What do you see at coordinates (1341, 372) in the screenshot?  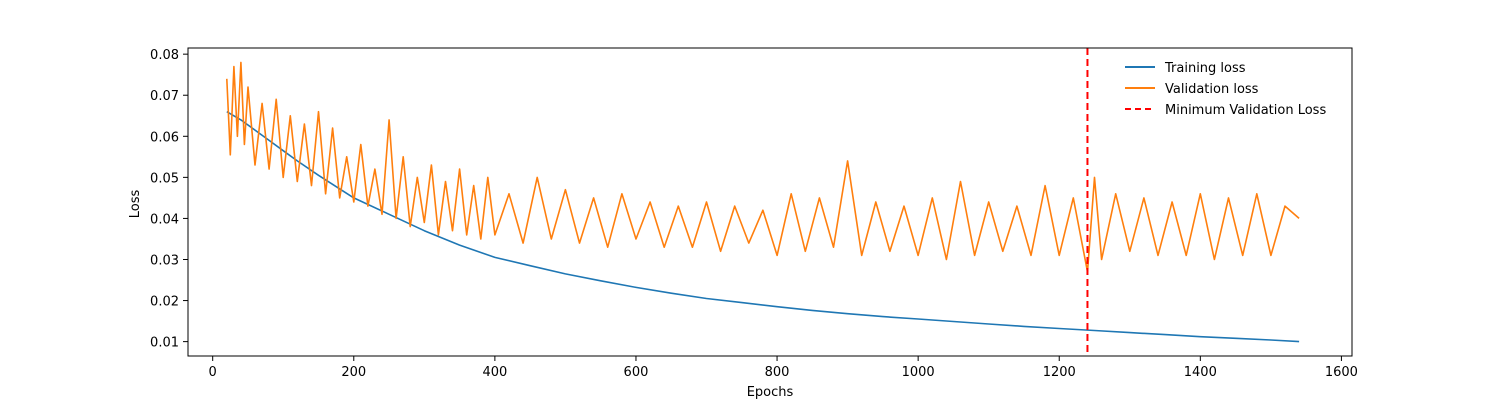 I see `x-tick-label: 1600` at bounding box center [1341, 372].